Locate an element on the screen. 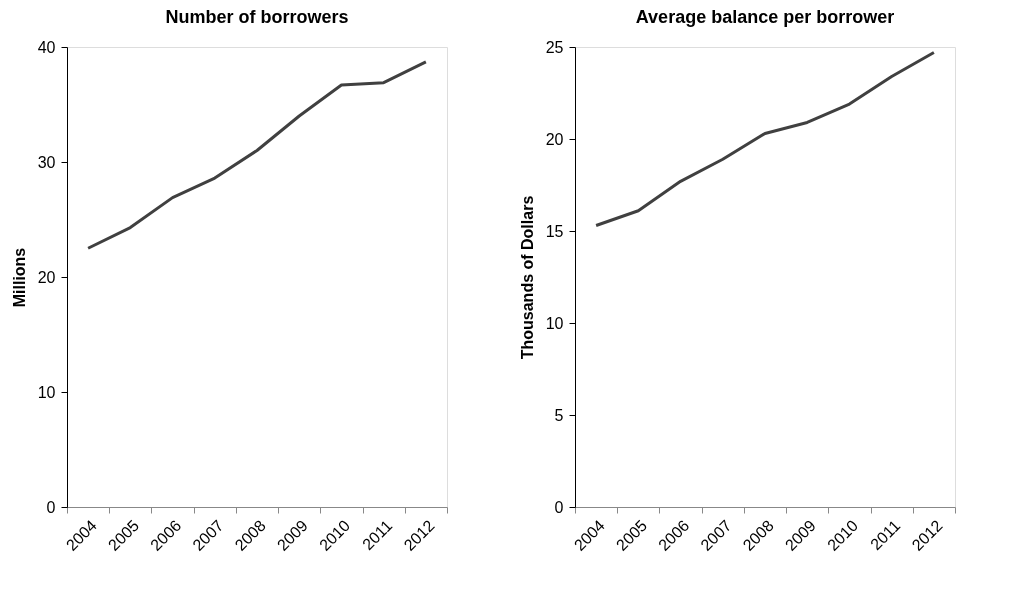 The image size is (1009, 589). y-tick-label: 5 is located at coordinates (559, 415).